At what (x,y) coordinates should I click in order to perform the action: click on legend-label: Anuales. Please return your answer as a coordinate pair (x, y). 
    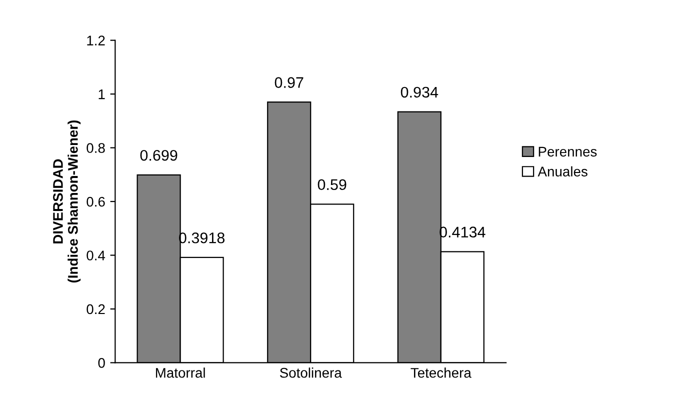
    Looking at the image, I should click on (563, 171).